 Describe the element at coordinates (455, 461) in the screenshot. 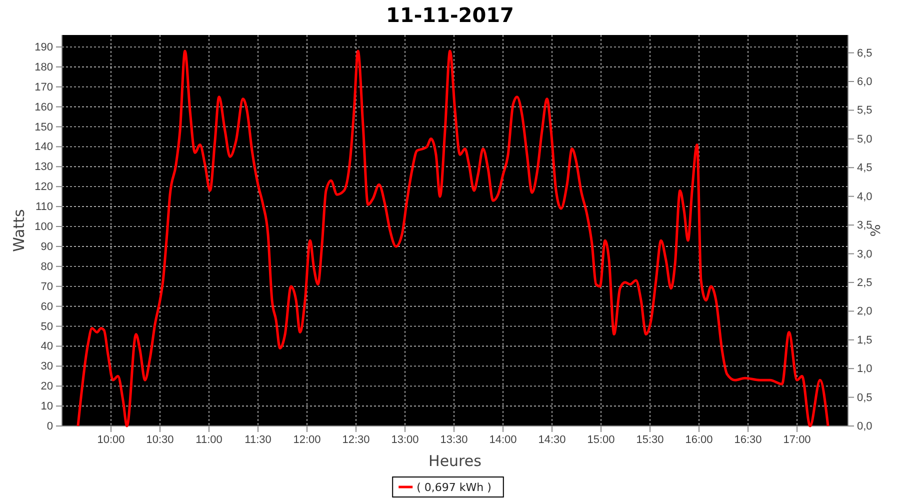

I see `x-axis-title: Heures` at that location.